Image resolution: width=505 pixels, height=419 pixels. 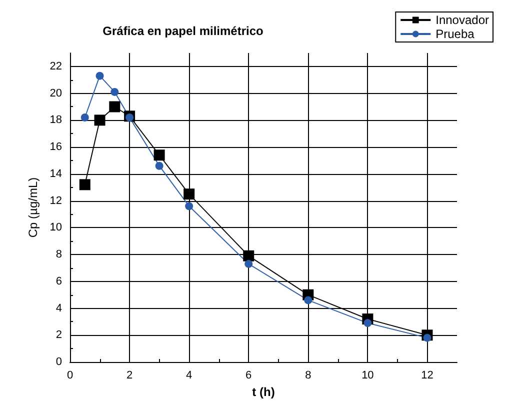 What do you see at coordinates (56, 200) in the screenshot?
I see `y-tick-label: 12` at bounding box center [56, 200].